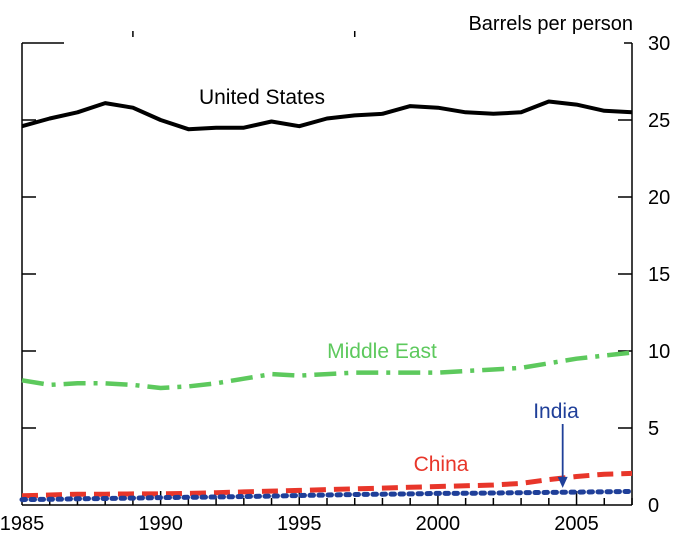  Describe the element at coordinates (659, 275) in the screenshot. I see `y-tick-label: 15` at that location.